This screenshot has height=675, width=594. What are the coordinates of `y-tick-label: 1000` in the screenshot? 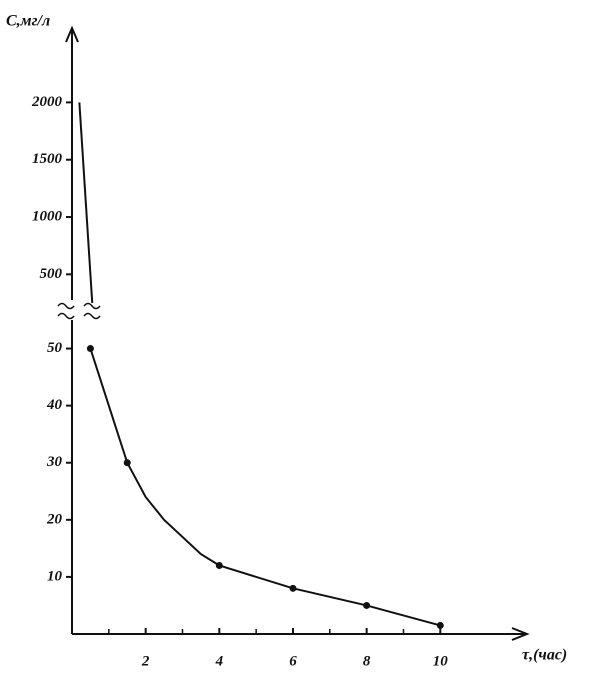 It's located at (47, 216).